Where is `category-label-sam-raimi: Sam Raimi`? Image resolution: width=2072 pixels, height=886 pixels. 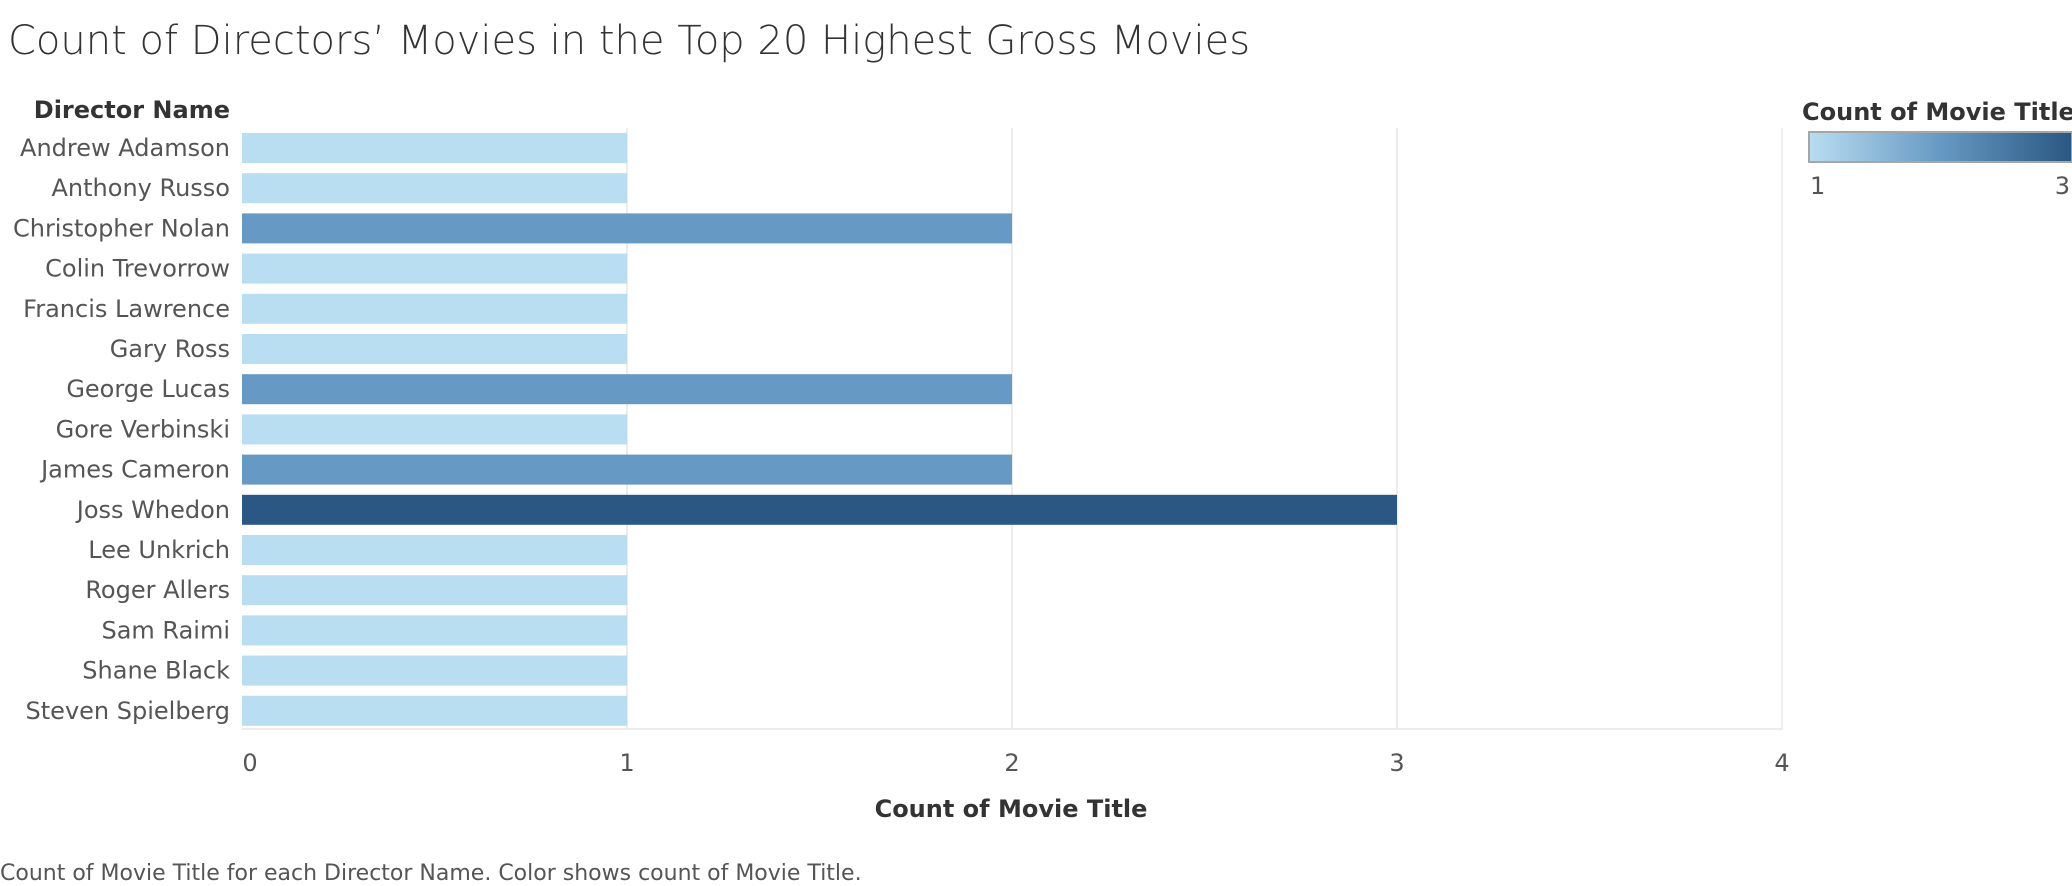
category-label-sam-raimi: Sam Raimi is located at coordinates (165, 630).